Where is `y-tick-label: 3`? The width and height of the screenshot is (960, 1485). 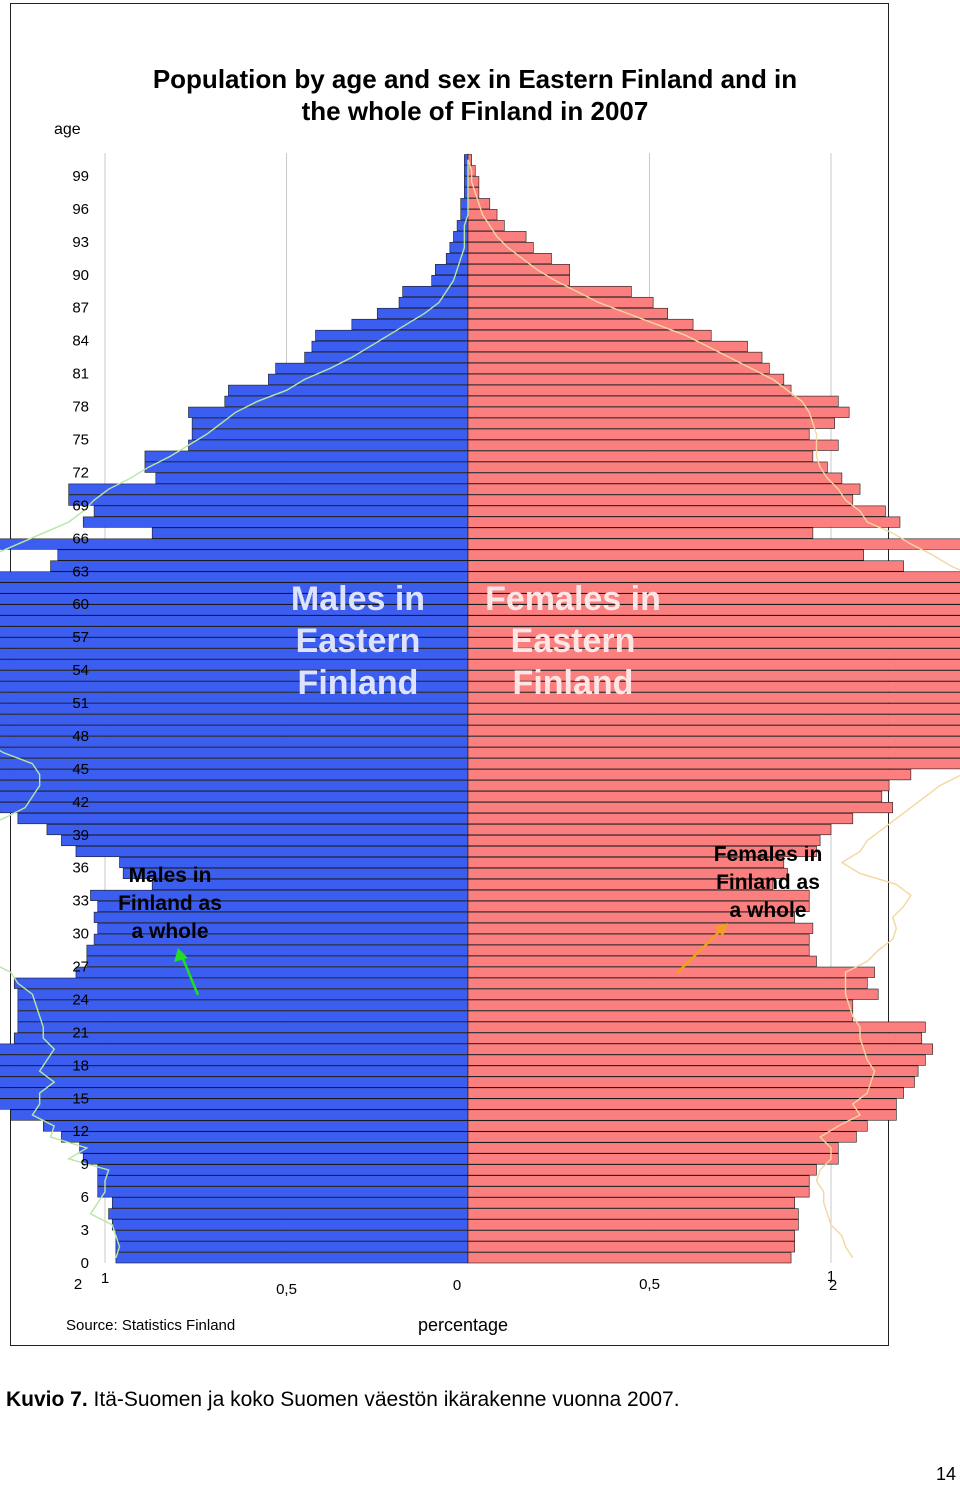
y-tick-label: 3 is located at coordinates (85, 1230).